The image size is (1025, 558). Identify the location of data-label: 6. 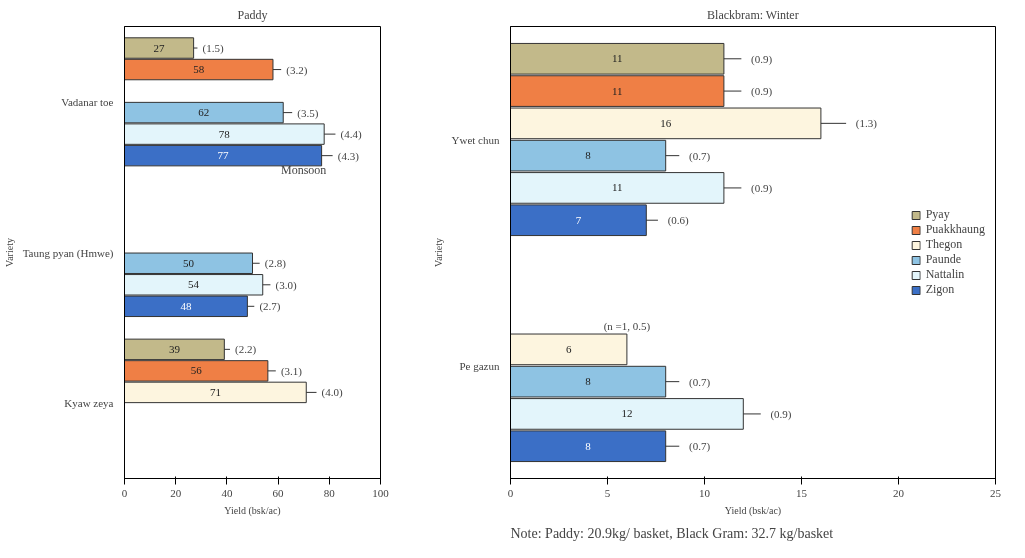
(568, 348).